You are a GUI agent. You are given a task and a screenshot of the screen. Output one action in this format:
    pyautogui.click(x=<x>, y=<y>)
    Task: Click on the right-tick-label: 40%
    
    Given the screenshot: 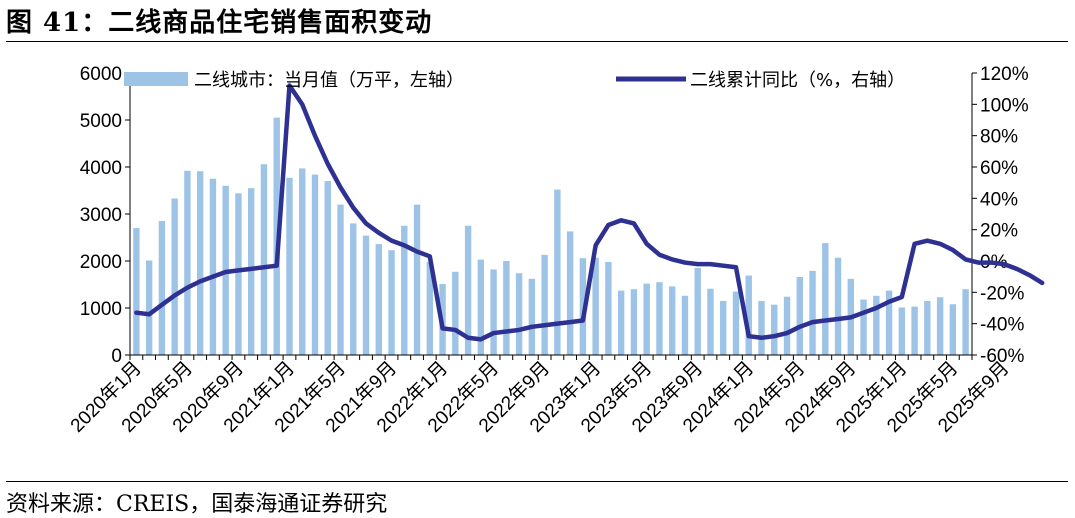 What is the action you would take?
    pyautogui.click(x=999, y=199)
    